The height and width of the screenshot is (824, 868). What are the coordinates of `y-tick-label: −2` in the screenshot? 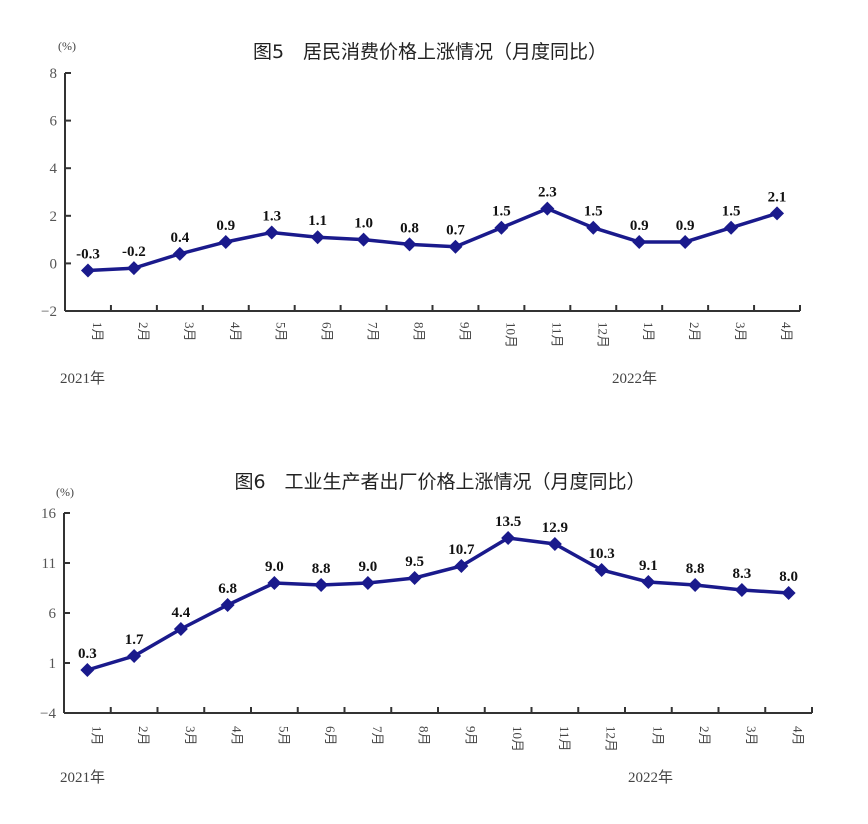 It's located at (49, 312).